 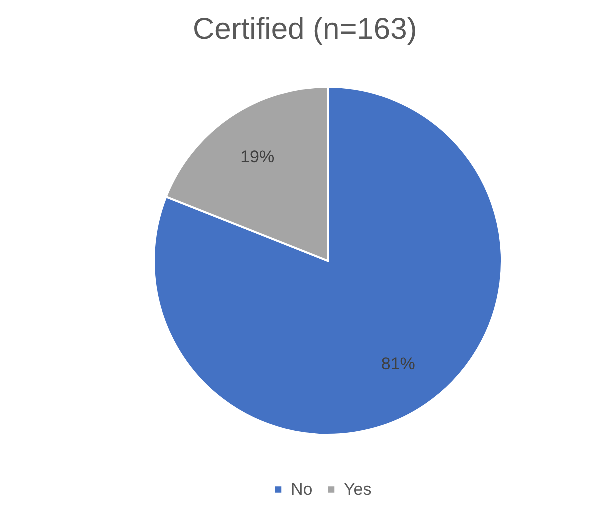 I want to click on legend-label: No, so click(x=302, y=489).